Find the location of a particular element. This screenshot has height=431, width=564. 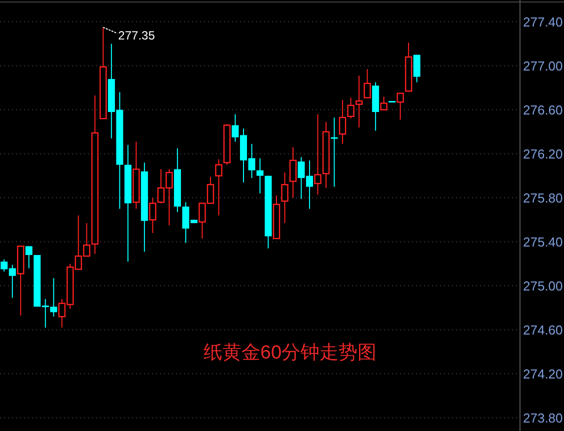

y-tick-label: 276.60 is located at coordinates (543, 110).